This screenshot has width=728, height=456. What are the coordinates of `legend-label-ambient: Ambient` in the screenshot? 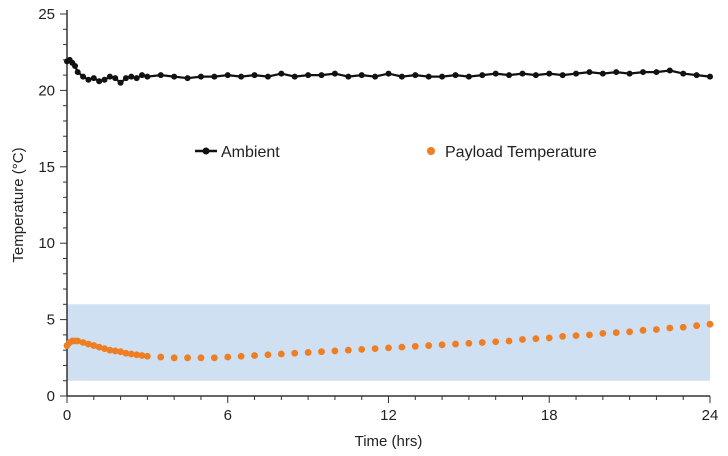 It's located at (250, 152).